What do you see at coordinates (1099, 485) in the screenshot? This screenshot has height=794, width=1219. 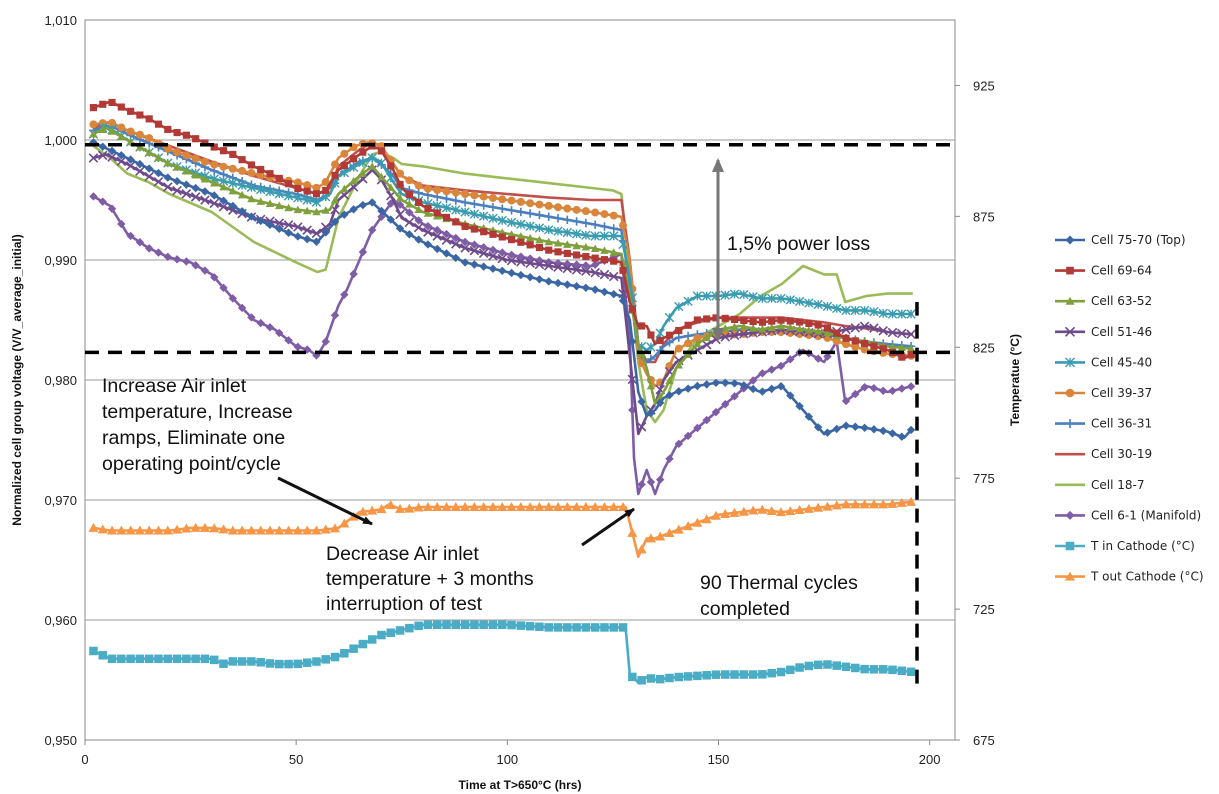 I see `legend-entry: Cell 18-7` at bounding box center [1099, 485].